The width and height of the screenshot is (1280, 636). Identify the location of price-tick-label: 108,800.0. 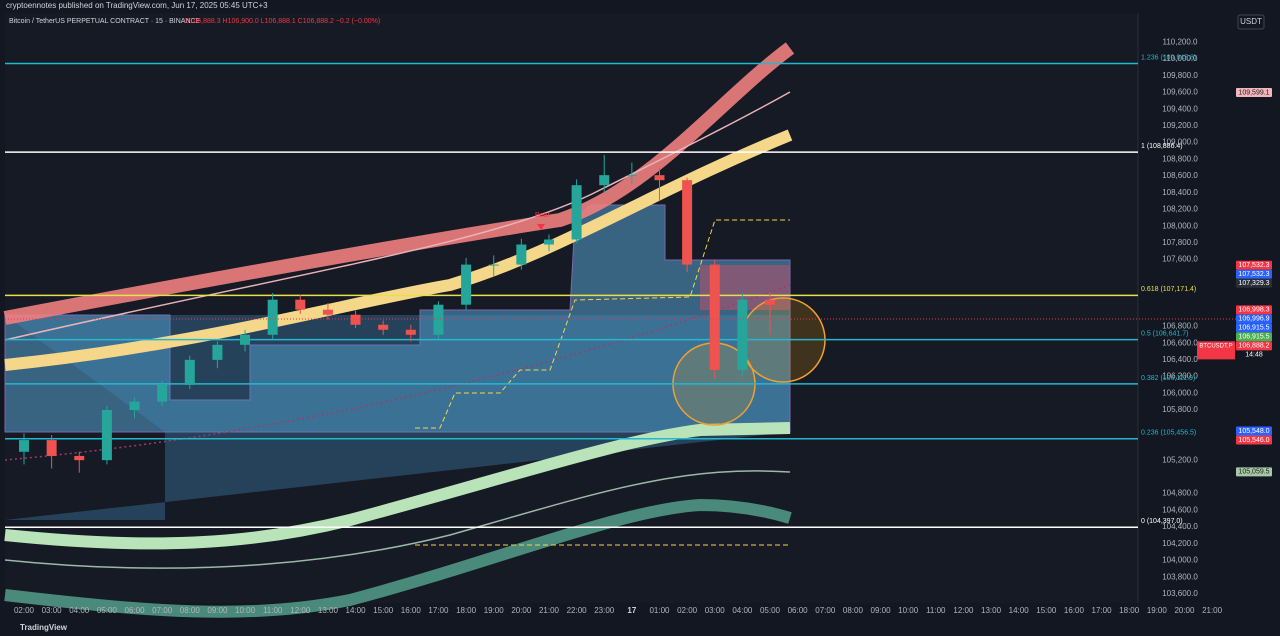
(1180, 158).